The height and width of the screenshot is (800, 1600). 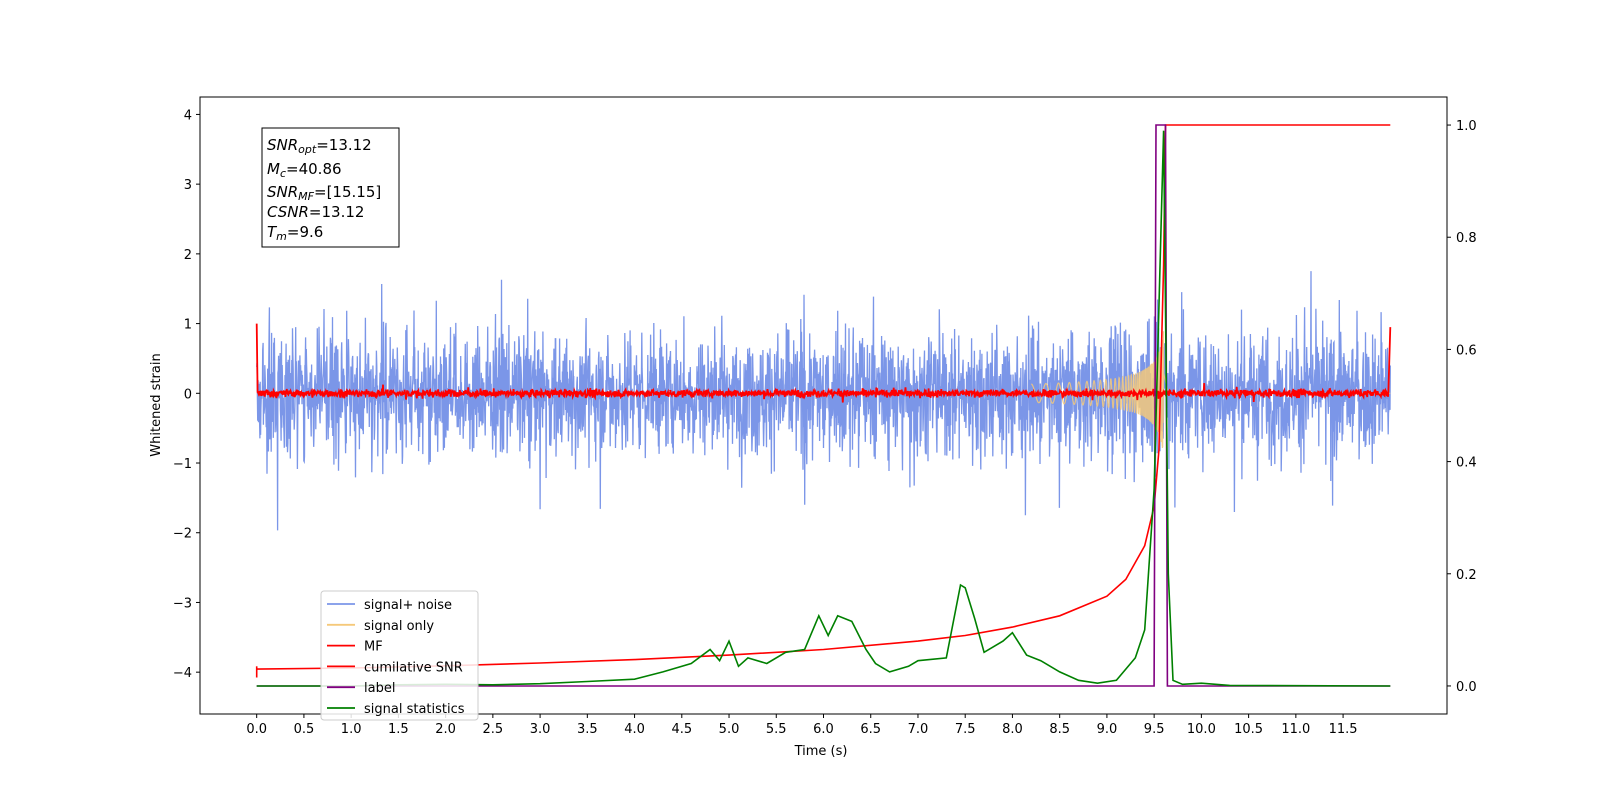 I want to click on x-tick-label: 10.5, so click(x=1248, y=729).